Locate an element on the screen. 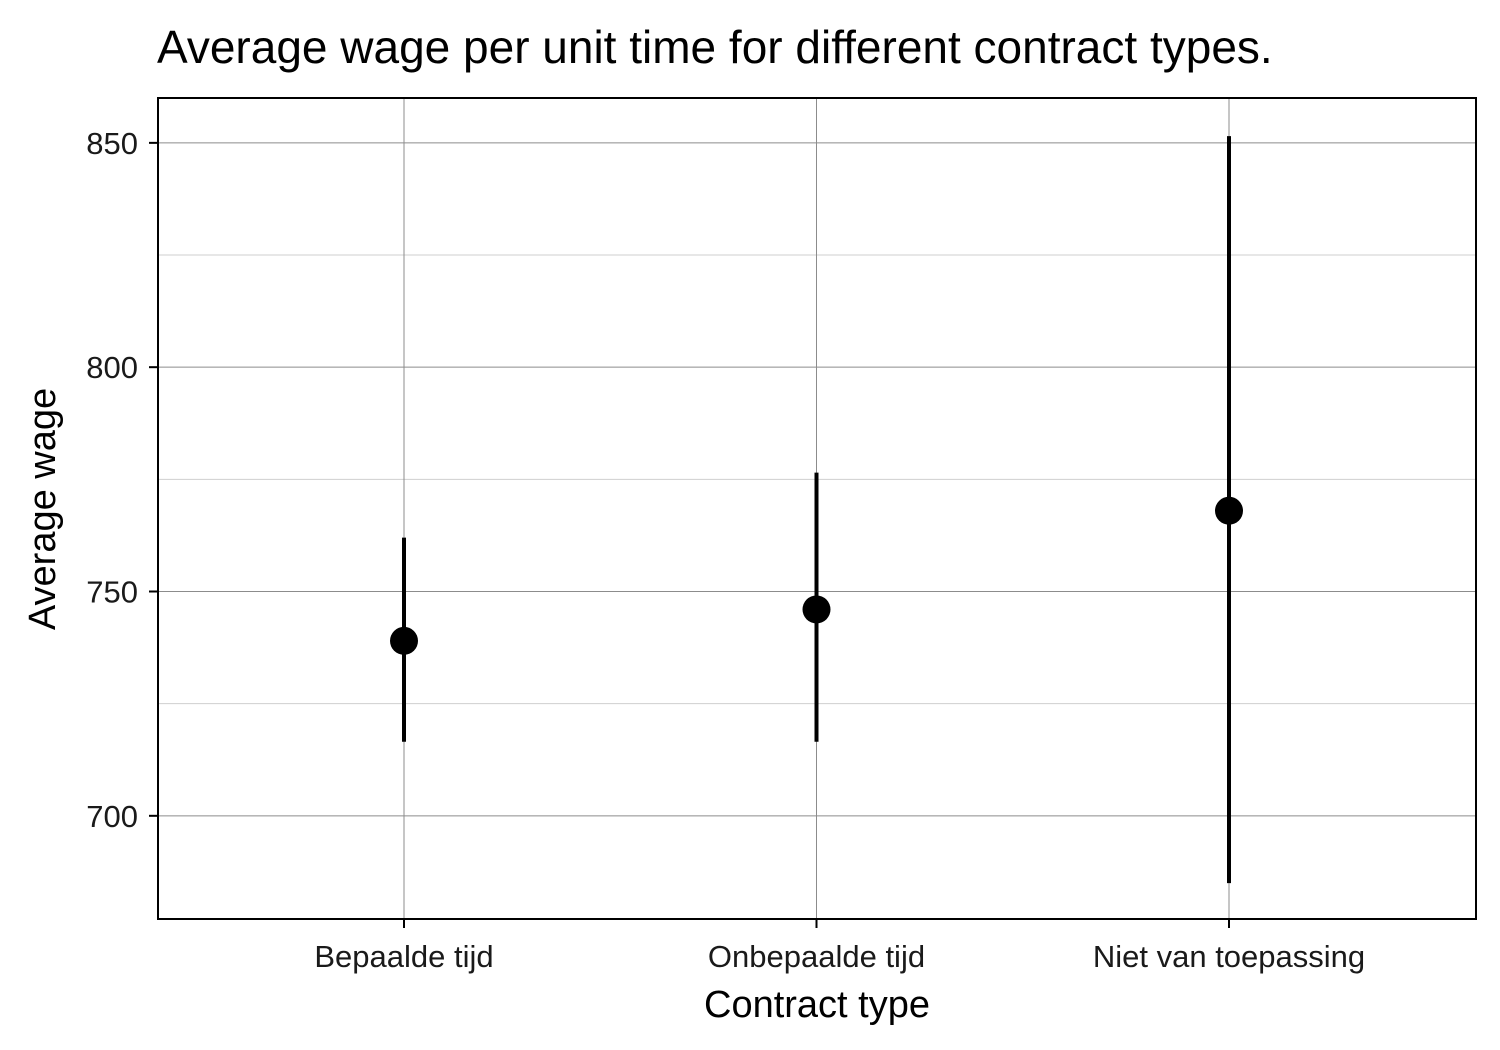 This screenshot has height=1050, width=1500. x-tick-label: Onbepaalde tijd is located at coordinates (816, 956).